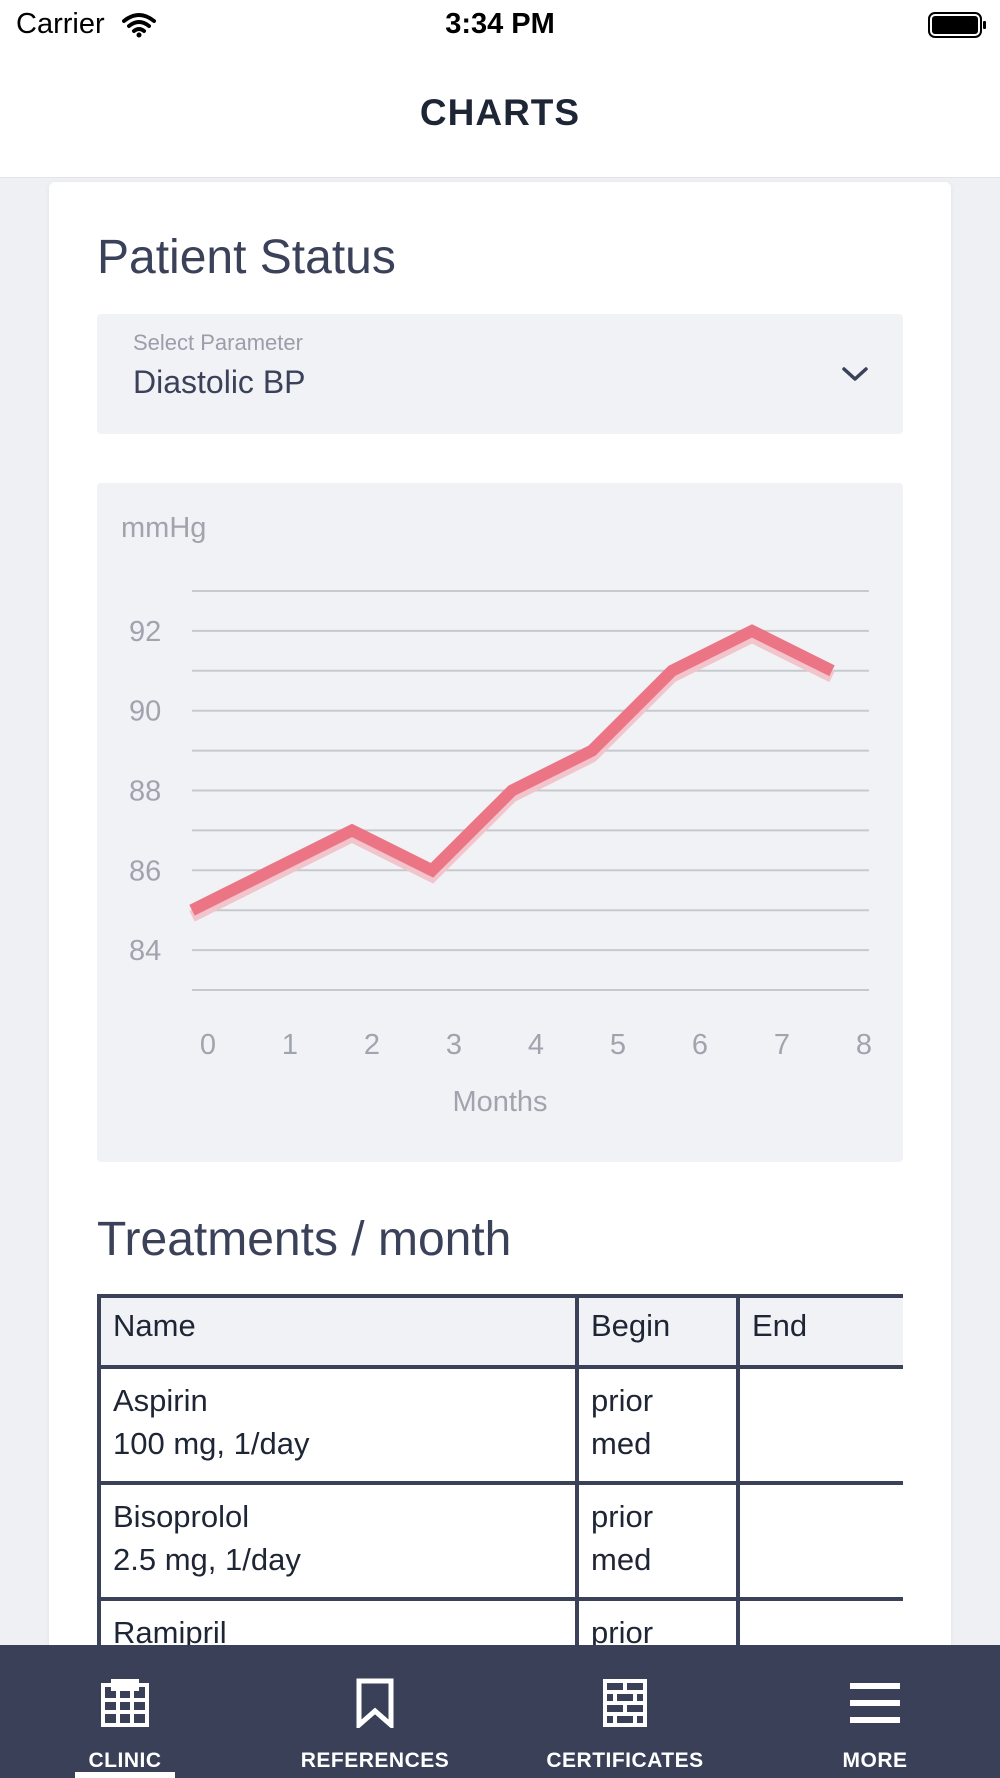 This screenshot has height=1778, width=1000. What do you see at coordinates (145, 871) in the screenshot?
I see `y-tick-label: 86` at bounding box center [145, 871].